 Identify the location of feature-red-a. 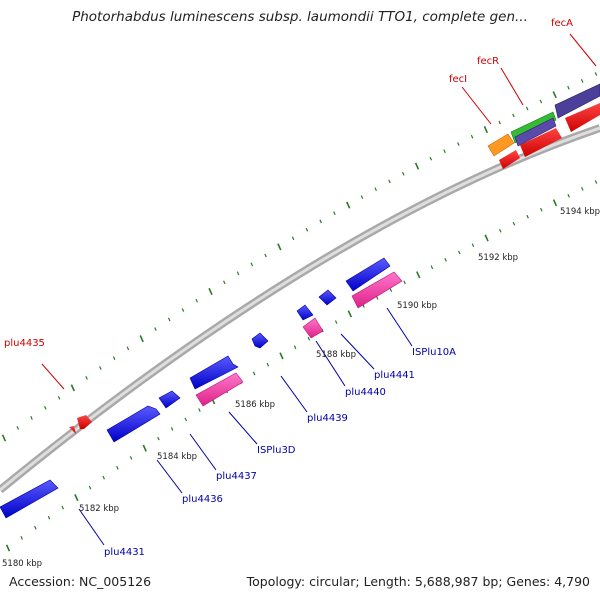
(509, 159).